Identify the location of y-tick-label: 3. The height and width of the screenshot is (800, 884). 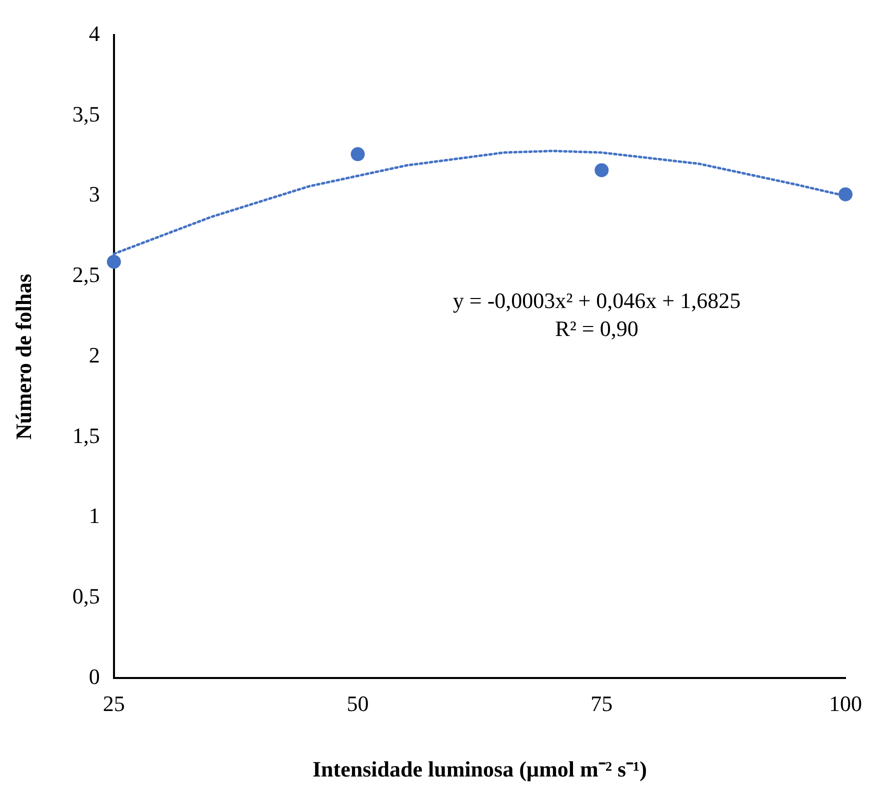
(94, 194).